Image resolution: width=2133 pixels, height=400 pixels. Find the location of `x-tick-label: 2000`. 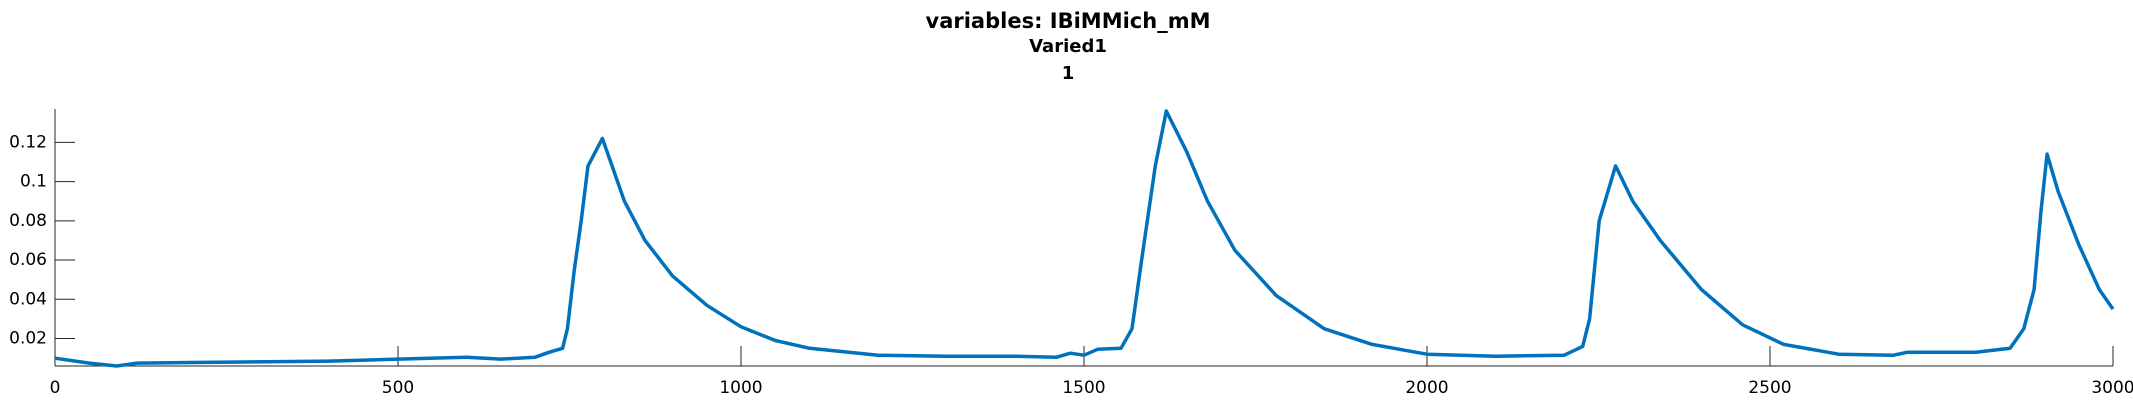

x-tick-label: 2000 is located at coordinates (1426, 388).